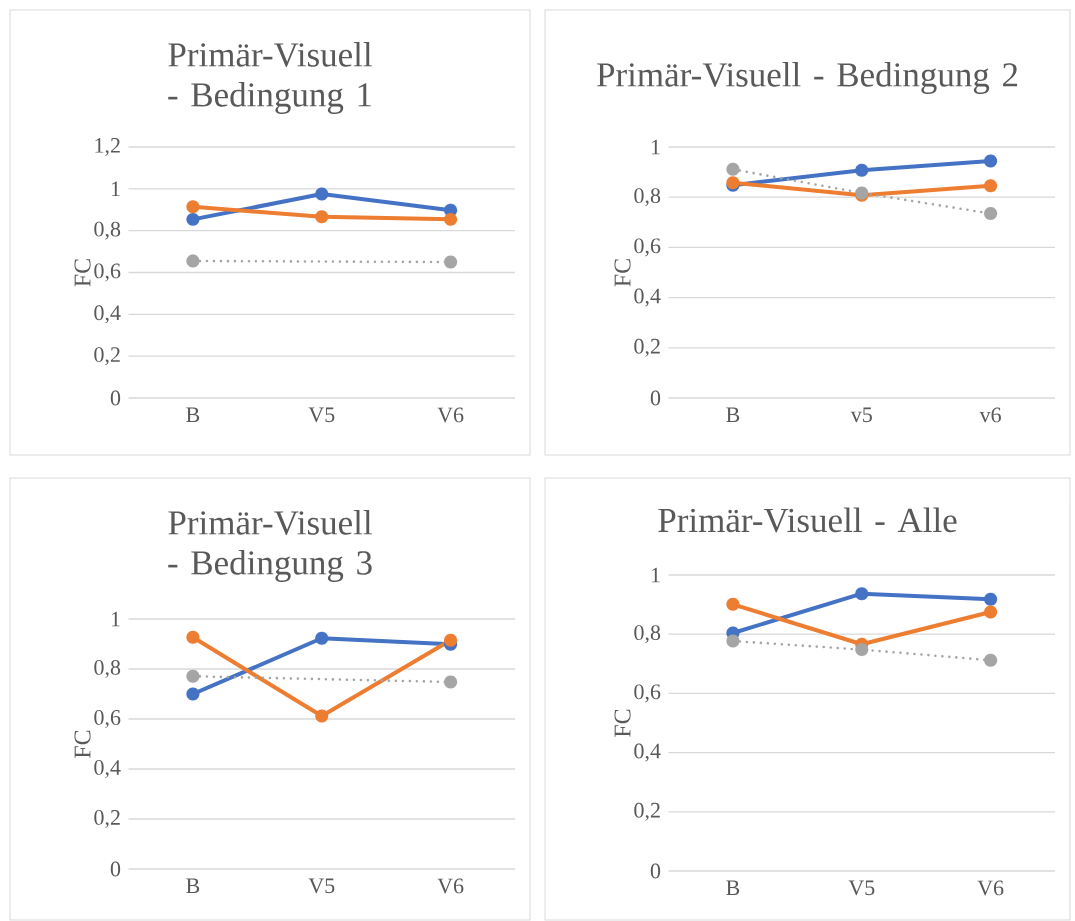 The height and width of the screenshot is (921, 1075). I want to click on chart-title: Primär-Visuell - Alle, so click(807, 520).